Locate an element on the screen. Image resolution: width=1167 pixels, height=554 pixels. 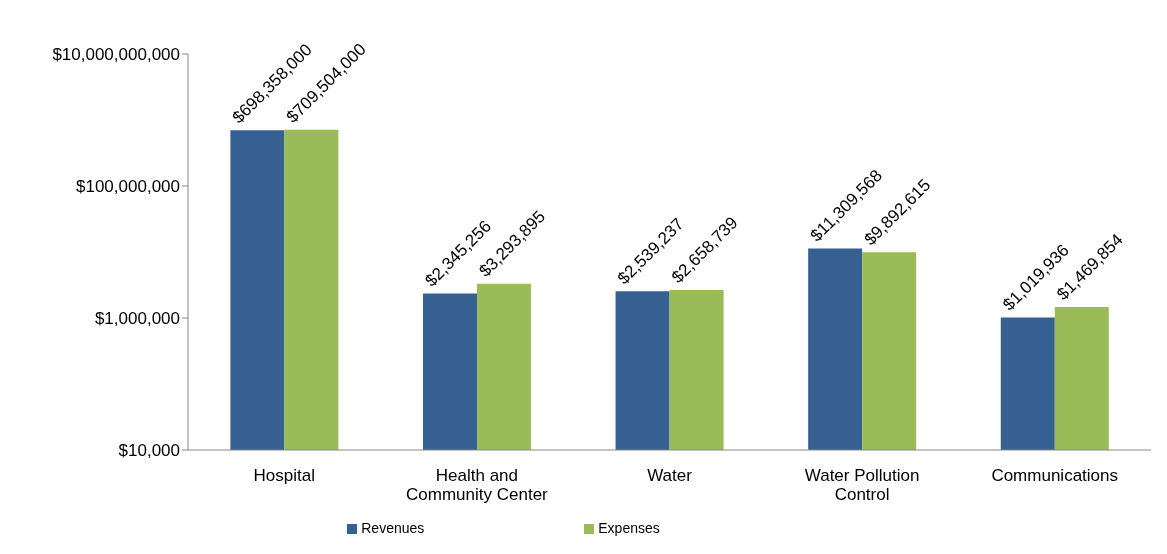
y-tick-label: $100,000,000 is located at coordinates (128, 187).